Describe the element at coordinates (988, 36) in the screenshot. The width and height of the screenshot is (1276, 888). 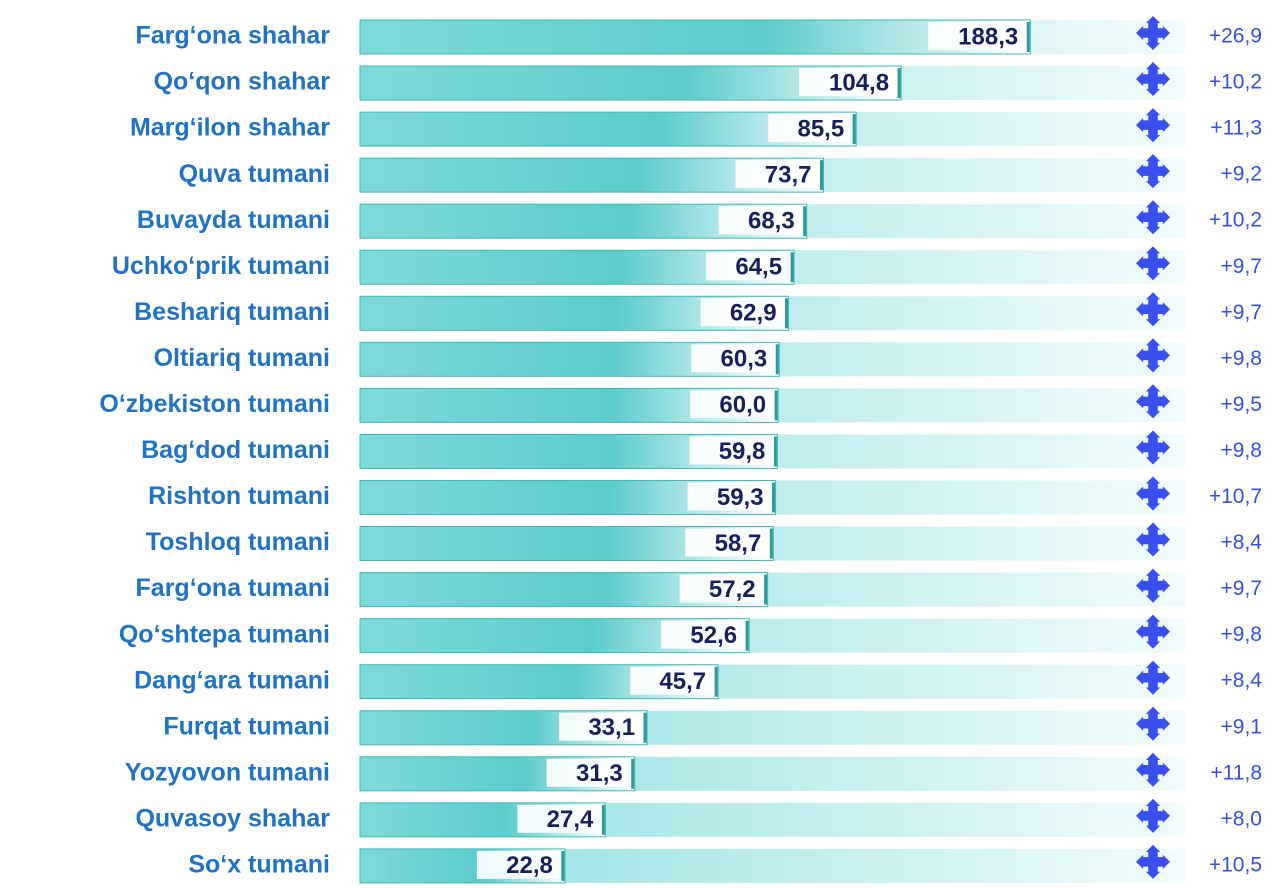
I see `value-label: 188,3` at that location.